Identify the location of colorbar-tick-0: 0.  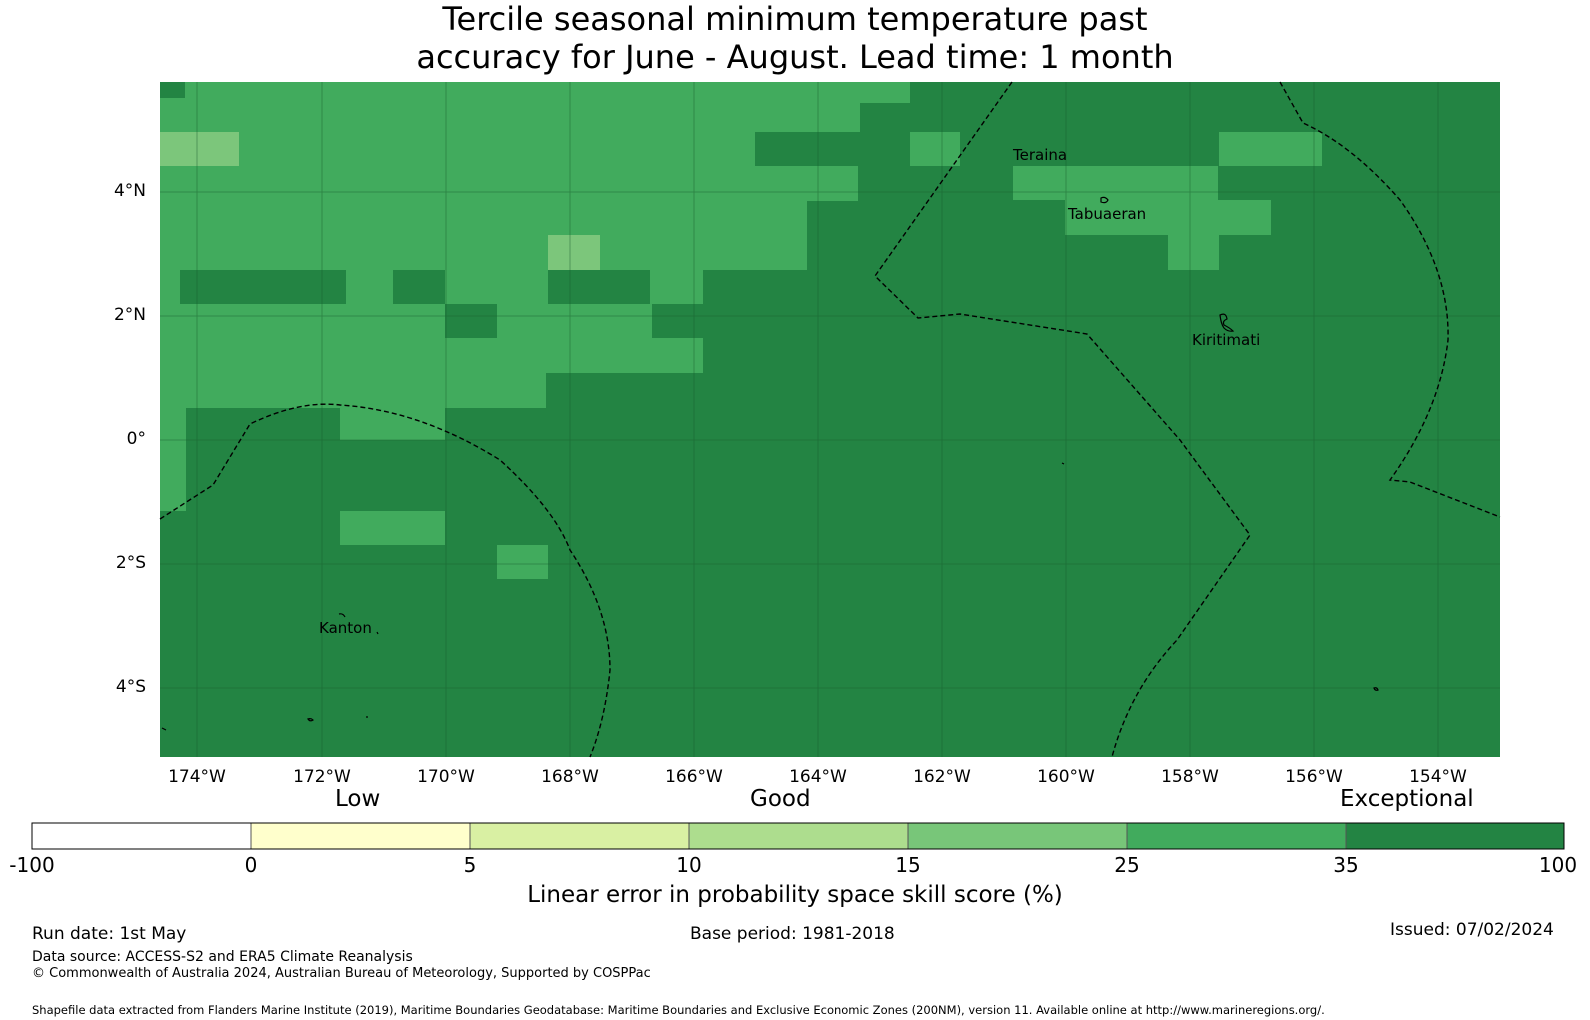
(251, 865).